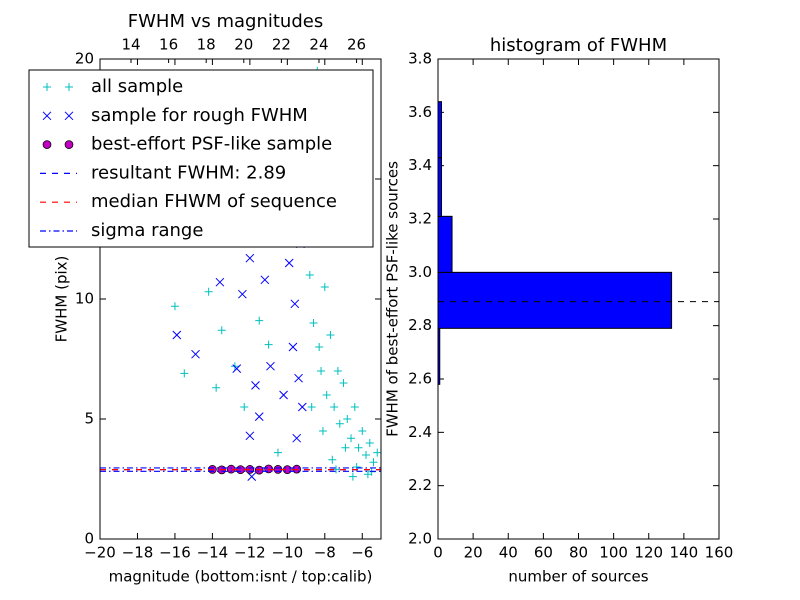  Describe the element at coordinates (420, 325) in the screenshot. I see `y-tick-label: 2.8` at that location.